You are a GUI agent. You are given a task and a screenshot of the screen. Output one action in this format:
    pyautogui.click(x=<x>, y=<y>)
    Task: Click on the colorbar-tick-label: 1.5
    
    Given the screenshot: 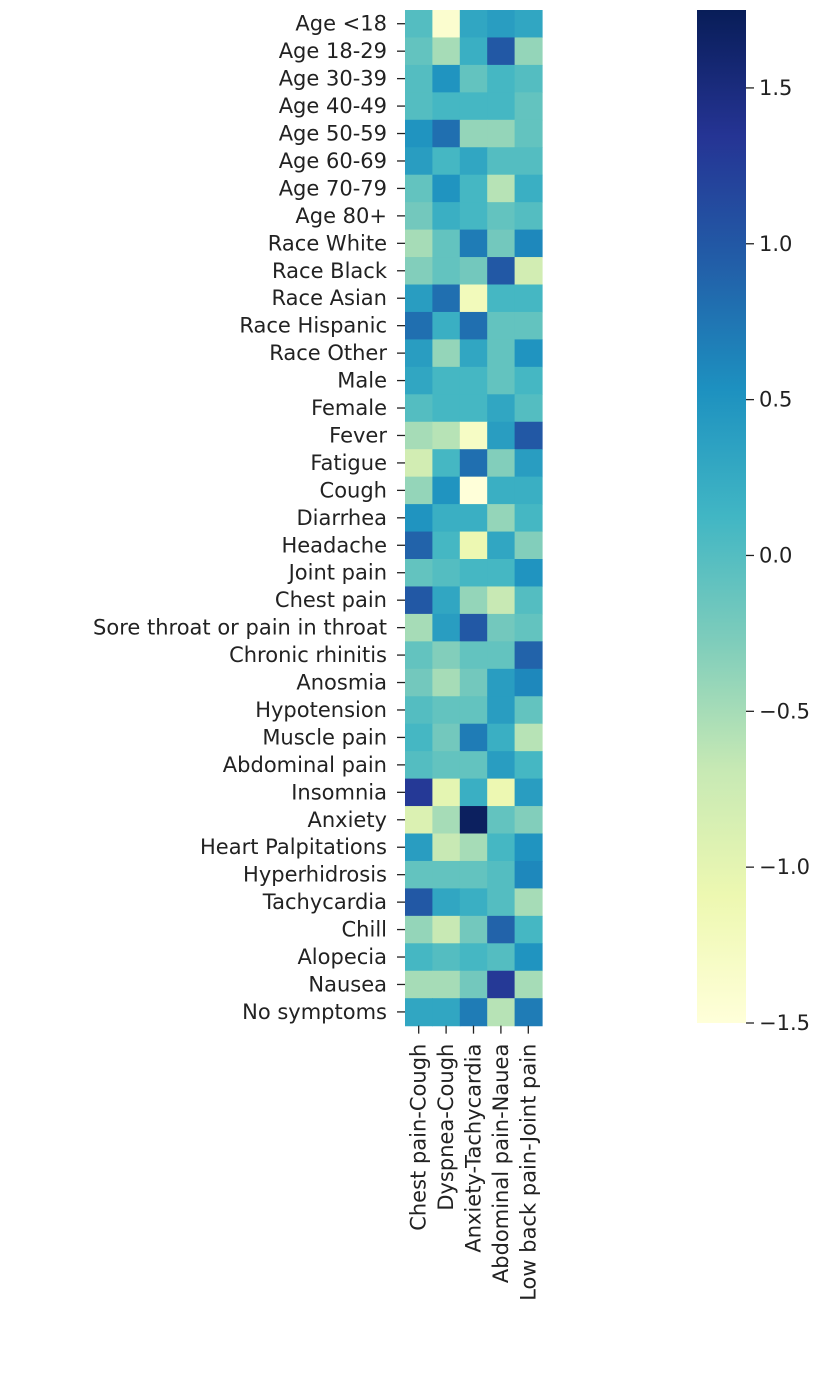 What is the action you would take?
    pyautogui.click(x=775, y=88)
    